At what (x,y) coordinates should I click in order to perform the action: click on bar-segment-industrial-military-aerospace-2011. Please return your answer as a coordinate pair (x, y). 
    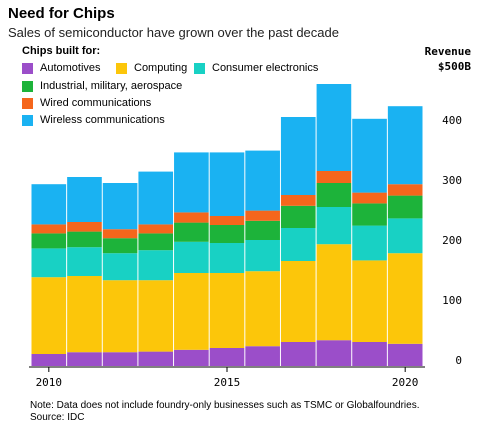
    Looking at the image, I should click on (84, 239).